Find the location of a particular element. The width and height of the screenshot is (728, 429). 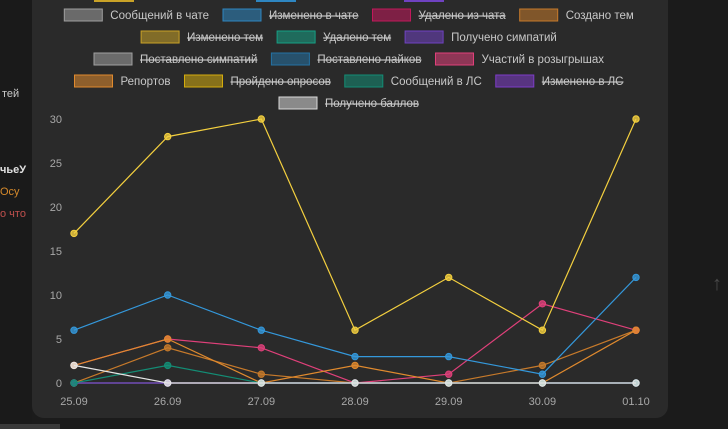

y-tick-label: 10 is located at coordinates (56, 296).